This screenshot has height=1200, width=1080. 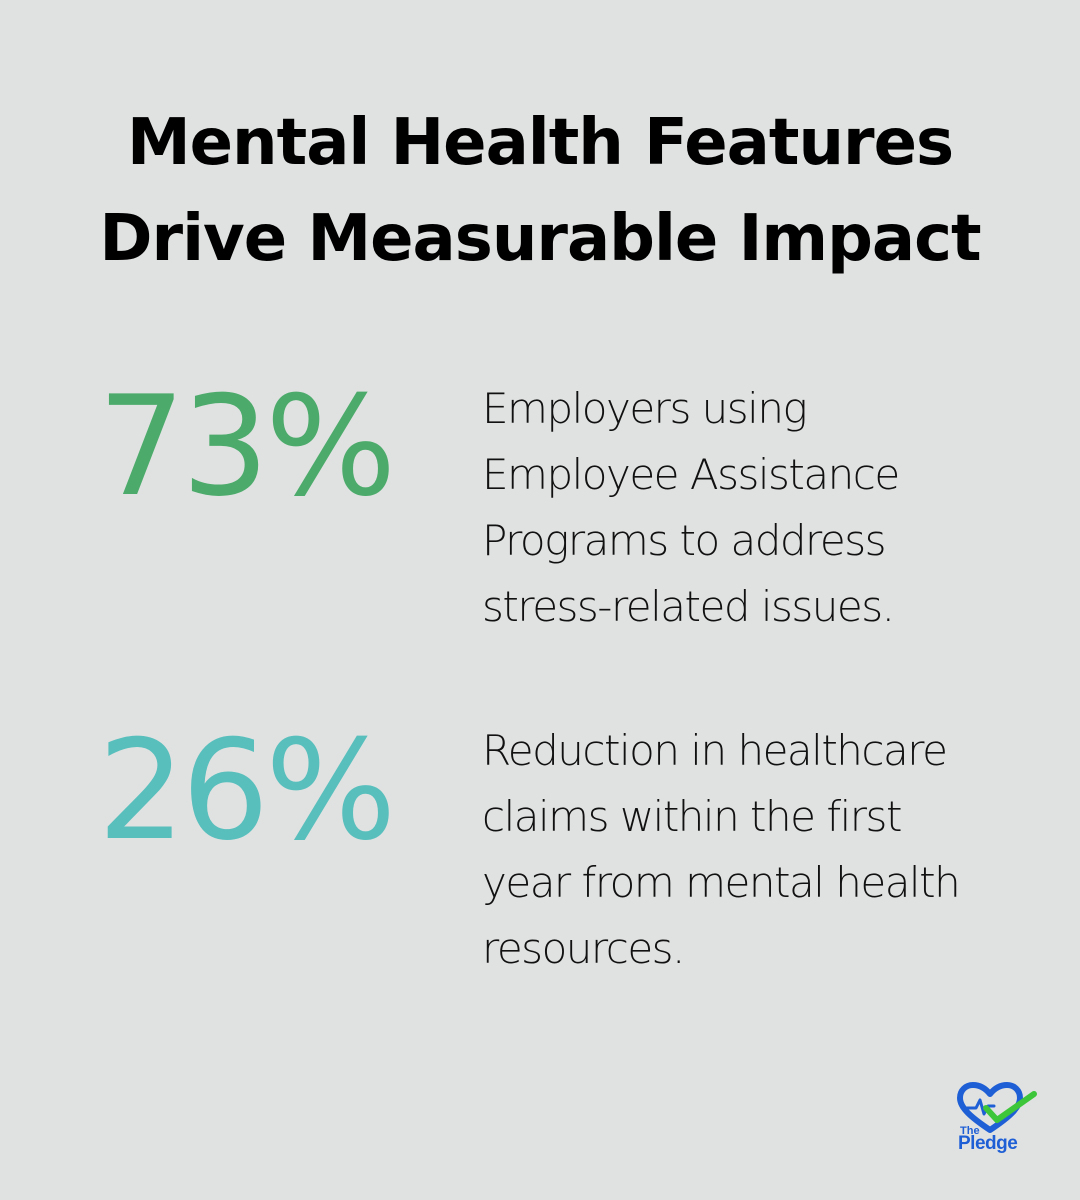 What do you see at coordinates (540, 143) in the screenshot?
I see `title-line-1: Mental Health Features` at bounding box center [540, 143].